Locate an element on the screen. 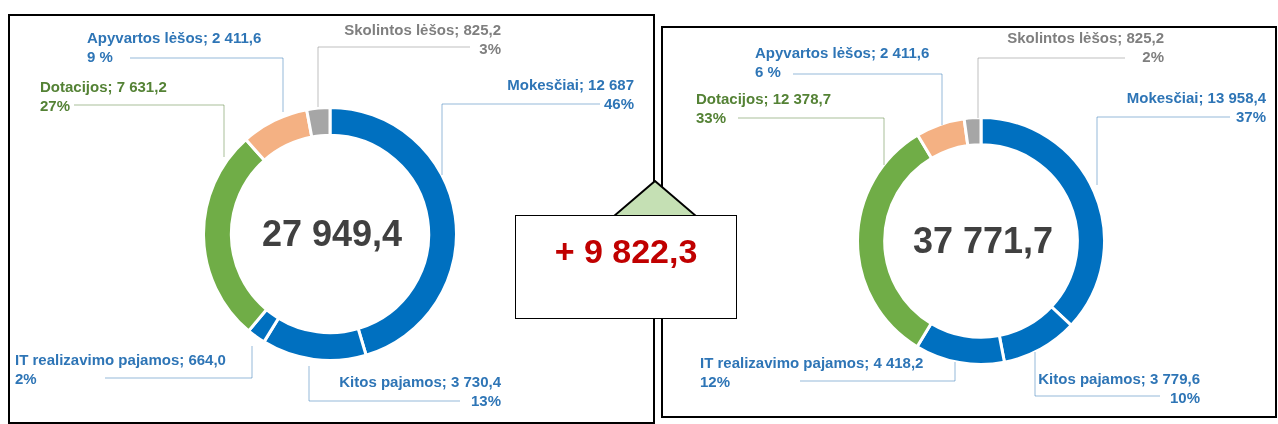  slice-label: Dotacijos; 12 378,7 33% is located at coordinates (764, 107).